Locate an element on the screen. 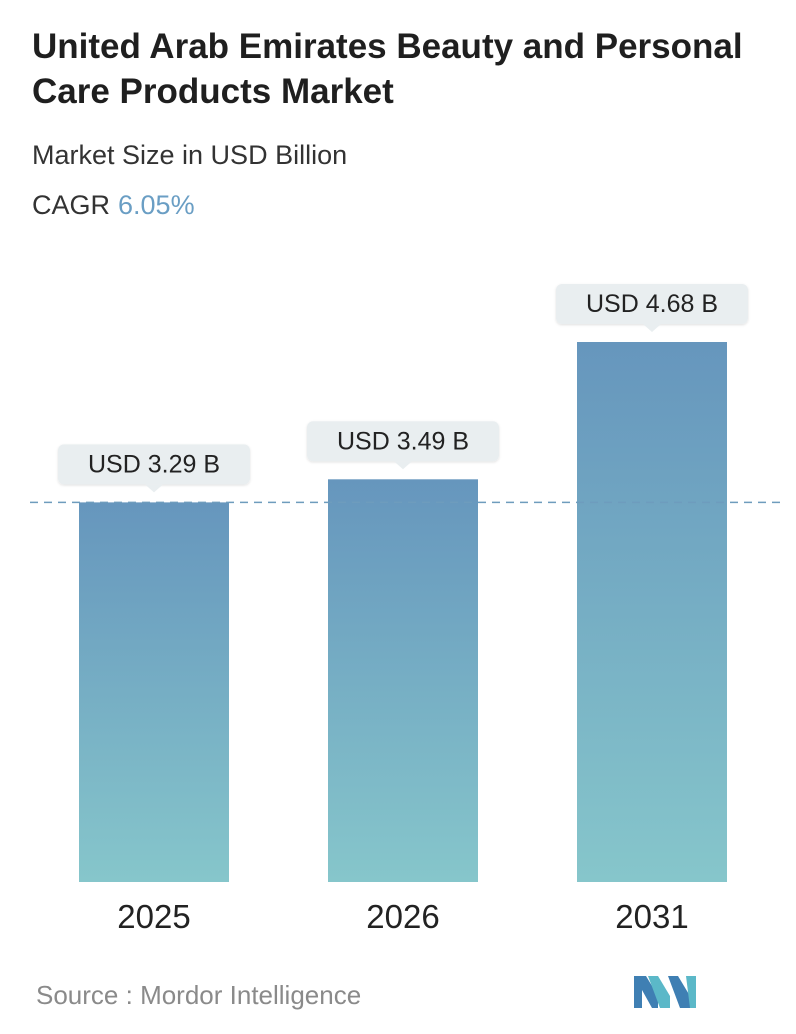 The width and height of the screenshot is (796, 1034). data-label-text: USD 3.29 B is located at coordinates (154, 464).